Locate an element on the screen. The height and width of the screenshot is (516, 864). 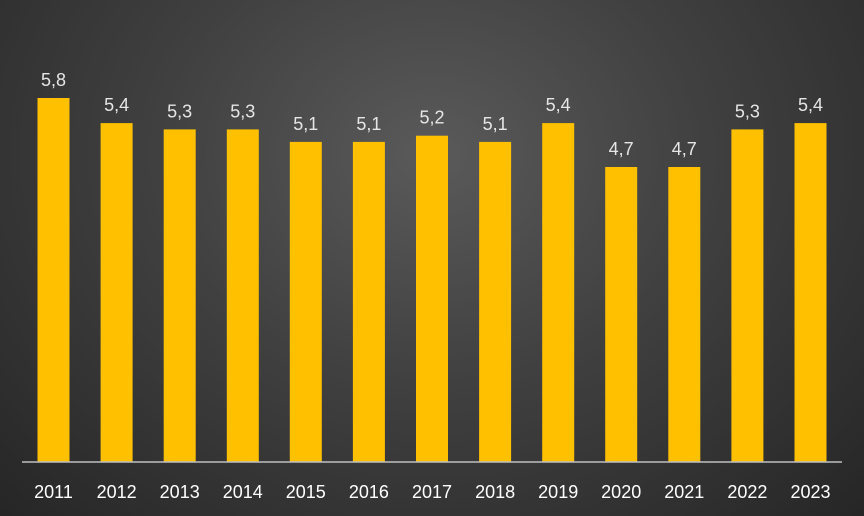
x-tick-label-2017: 2017 is located at coordinates (432, 492).